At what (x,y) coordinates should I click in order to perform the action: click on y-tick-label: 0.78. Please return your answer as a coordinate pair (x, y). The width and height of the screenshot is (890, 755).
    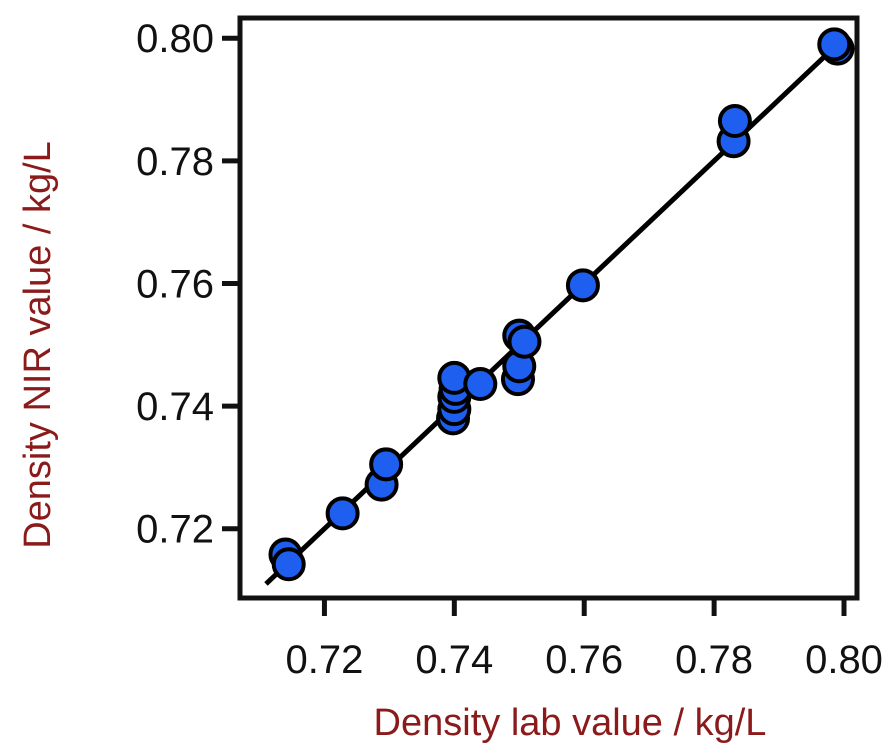
    Looking at the image, I should click on (175, 162).